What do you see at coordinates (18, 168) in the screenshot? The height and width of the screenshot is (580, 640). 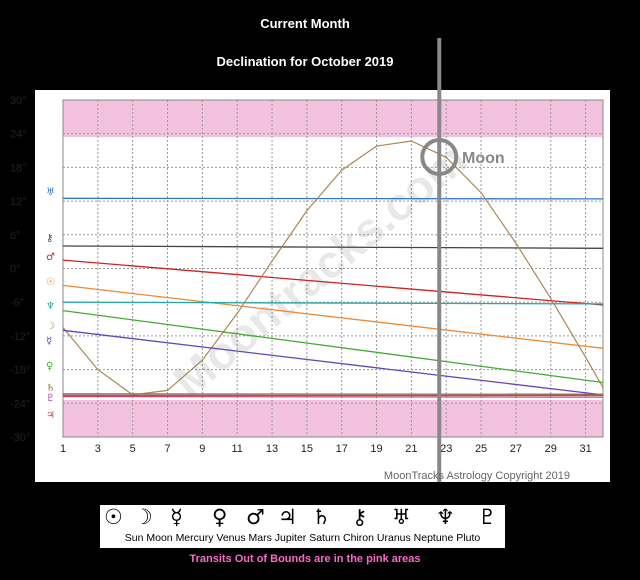 I see `y-tick-label: 18°` at bounding box center [18, 168].